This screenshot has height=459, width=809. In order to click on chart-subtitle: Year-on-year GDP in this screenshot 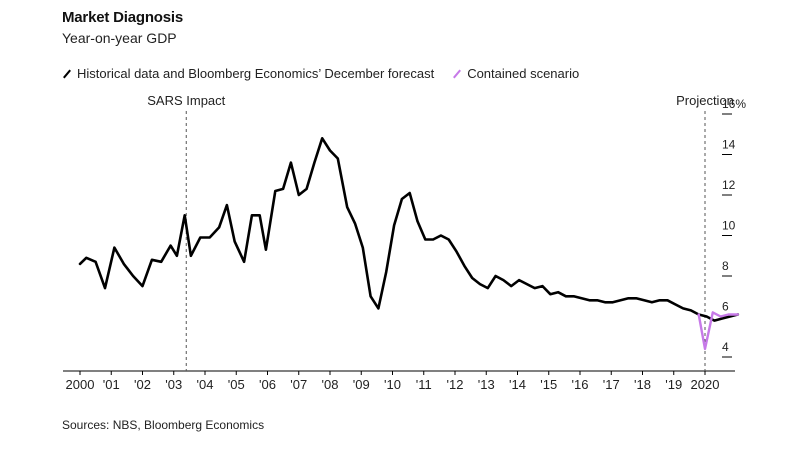, I will do `click(119, 38)`.